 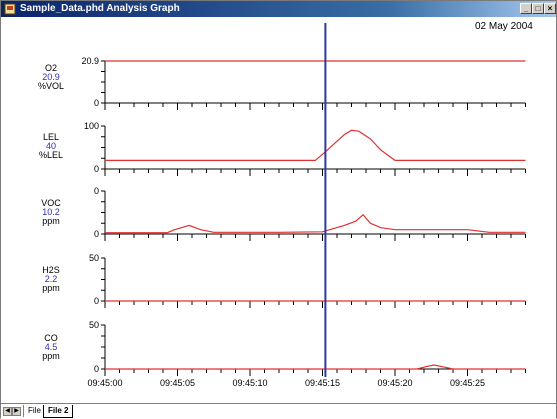 I want to click on channel-label-voc: VOC 10.2 ppm, so click(x=51, y=212).